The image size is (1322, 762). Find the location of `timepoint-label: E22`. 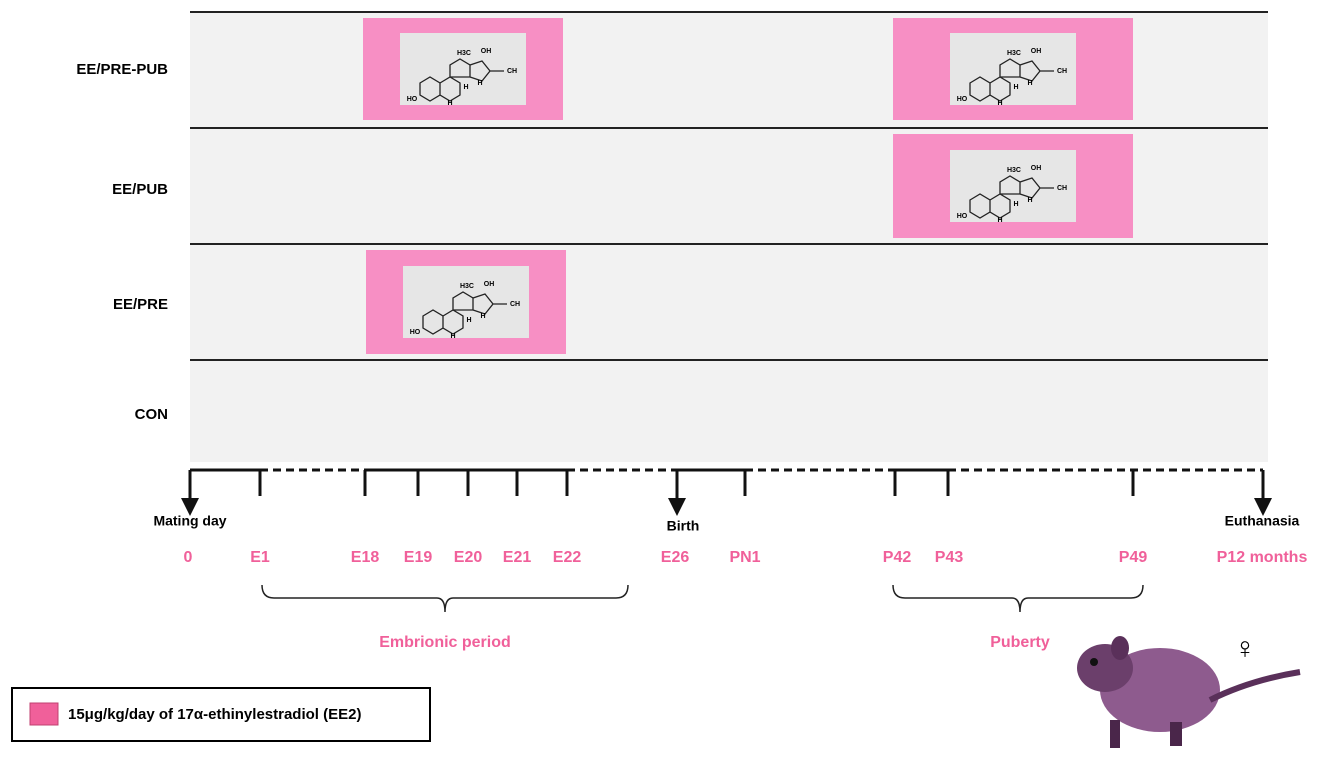

timepoint-label: E22 is located at coordinates (567, 557).